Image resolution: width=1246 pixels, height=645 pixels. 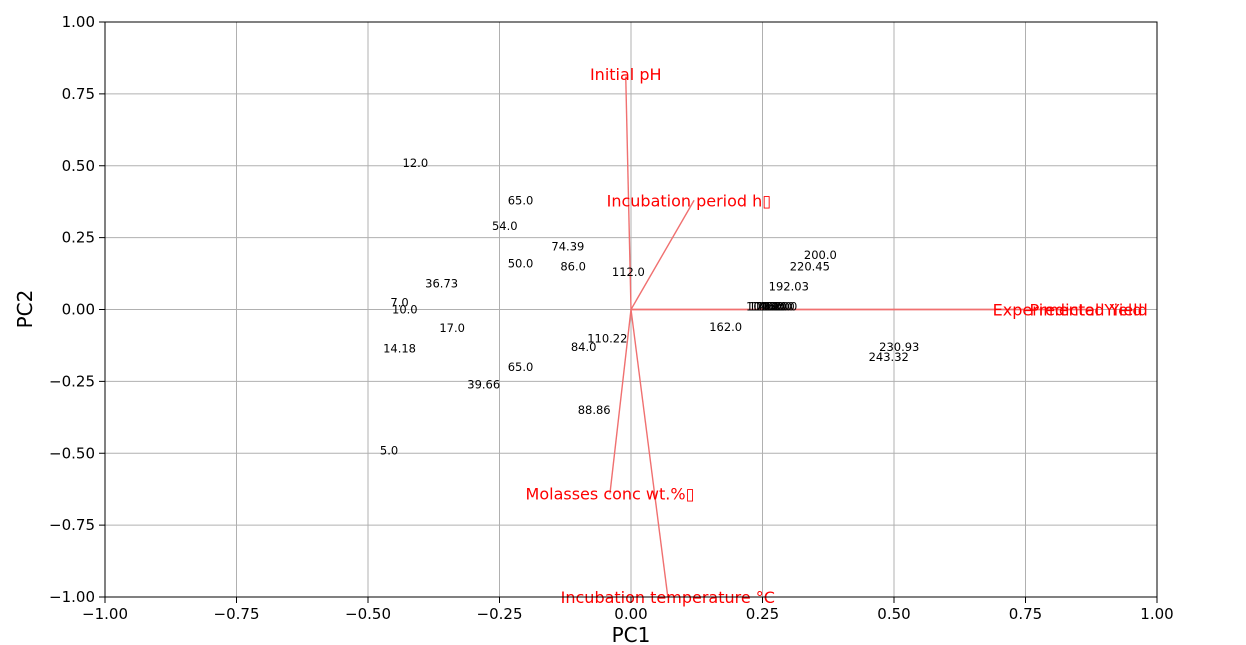 I want to click on observation-label: 54.0, so click(x=505, y=226).